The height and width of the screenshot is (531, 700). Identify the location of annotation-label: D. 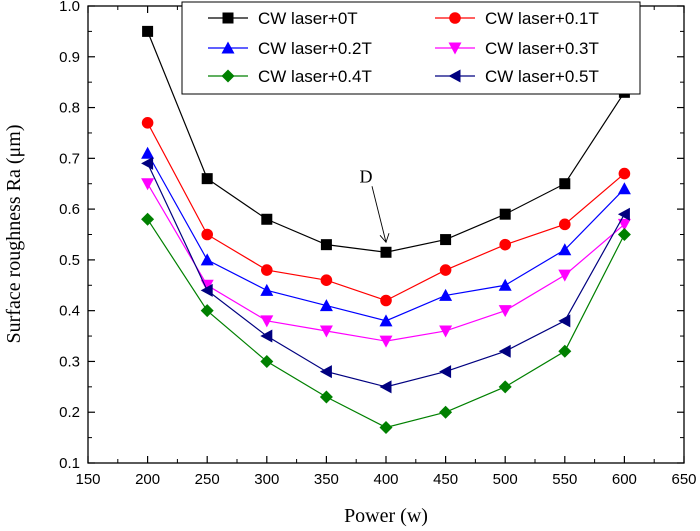
(366, 176).